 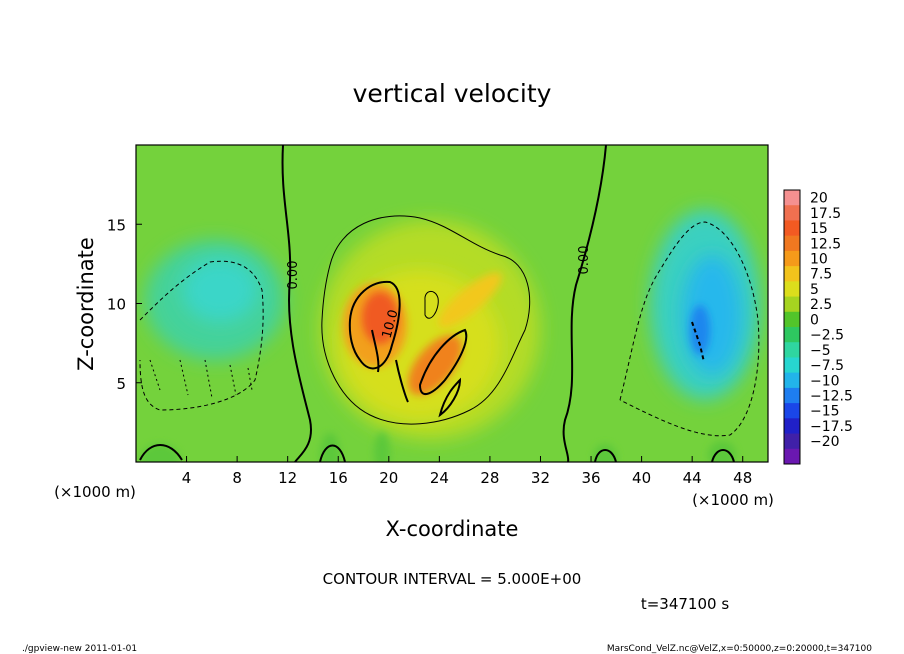 What do you see at coordinates (831, 397) in the screenshot?
I see `colorbar-label: −12.5` at bounding box center [831, 397].